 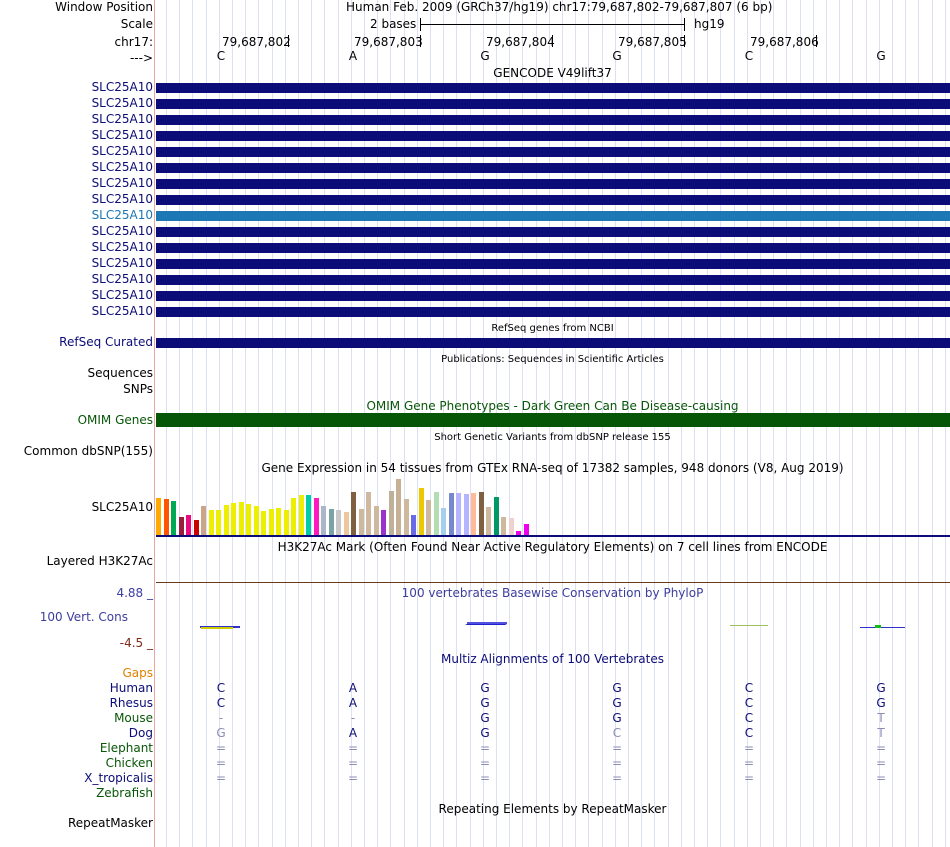 I want to click on species-label: Elephant, so click(x=126, y=748).